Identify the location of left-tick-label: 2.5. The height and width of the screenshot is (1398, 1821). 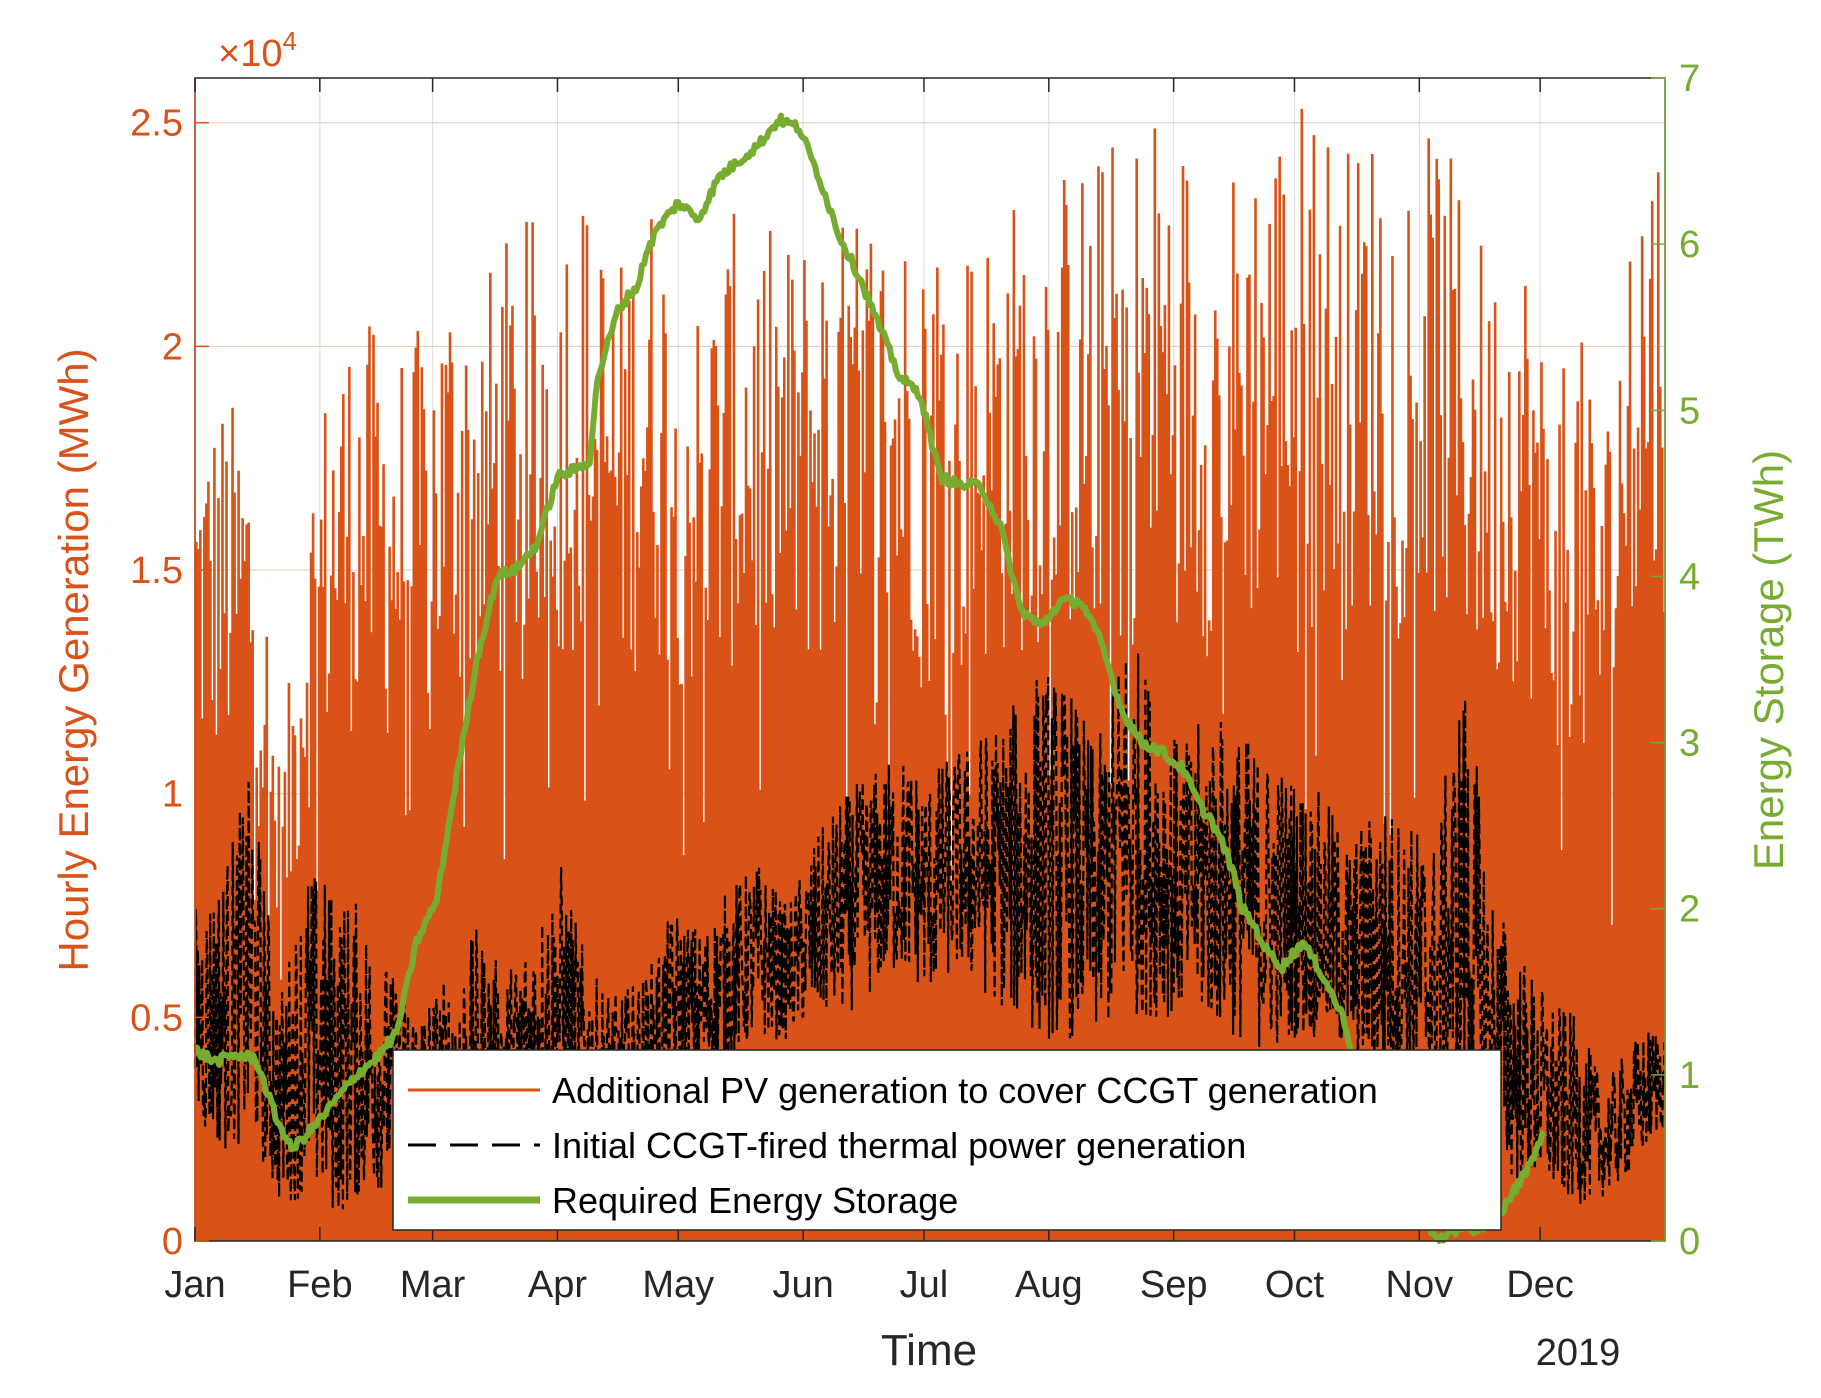
(156, 124).